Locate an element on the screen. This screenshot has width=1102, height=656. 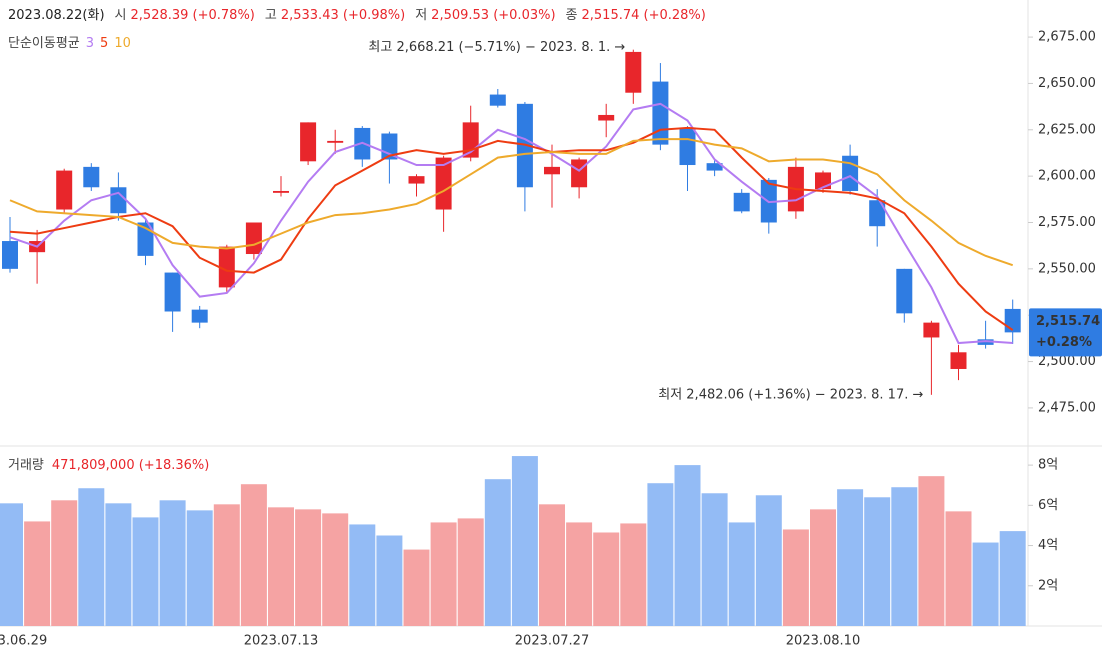
y-tick-label: 2억 is located at coordinates (1048, 585).